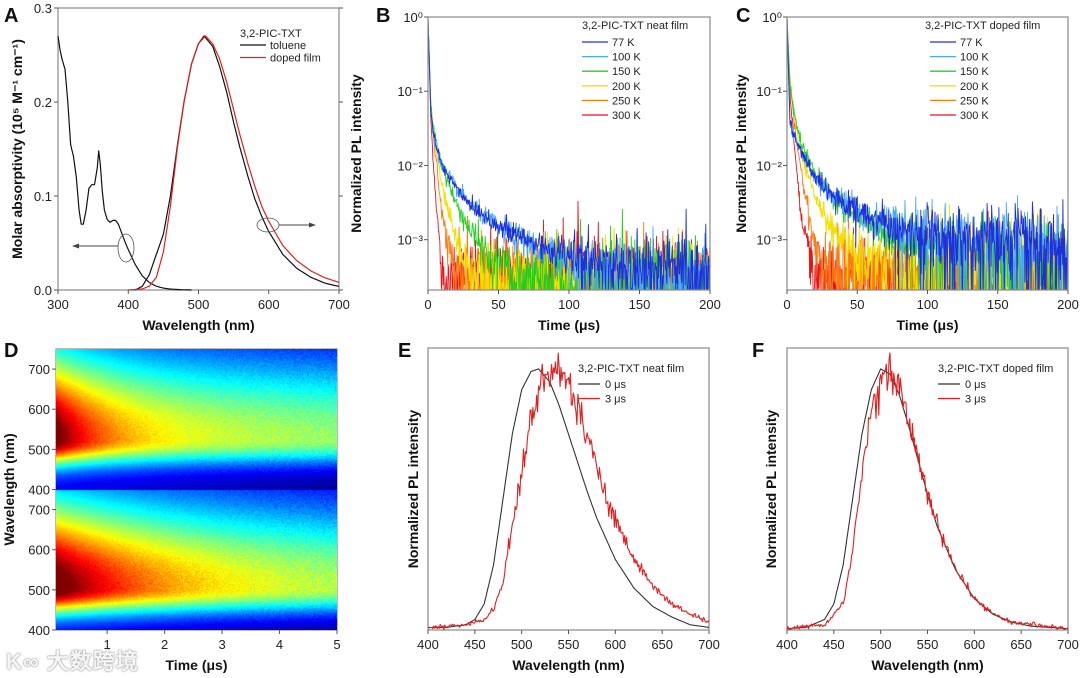 The image size is (1080, 678). What do you see at coordinates (631, 384) in the screenshot?
I see `legend: 3,2-PIC-TXT neat film 0 μs 3 μs` at bounding box center [631, 384].